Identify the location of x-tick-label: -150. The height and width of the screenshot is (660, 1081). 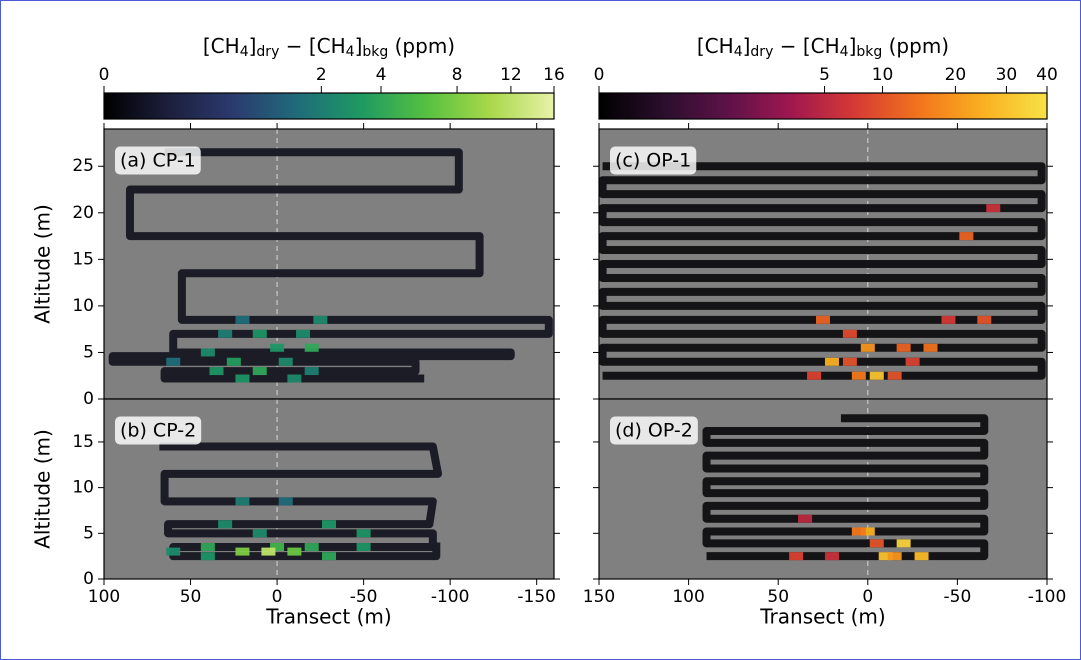
(536, 597).